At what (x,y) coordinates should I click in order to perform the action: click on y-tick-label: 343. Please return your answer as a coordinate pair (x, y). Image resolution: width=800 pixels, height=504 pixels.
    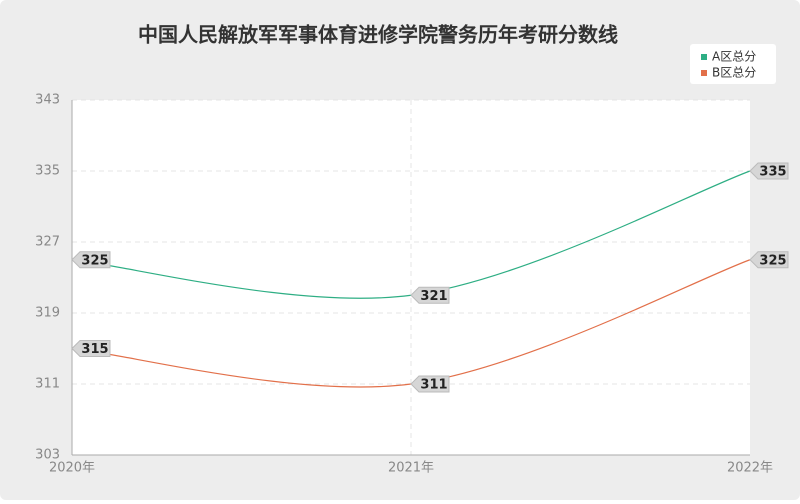
    Looking at the image, I should click on (47, 100).